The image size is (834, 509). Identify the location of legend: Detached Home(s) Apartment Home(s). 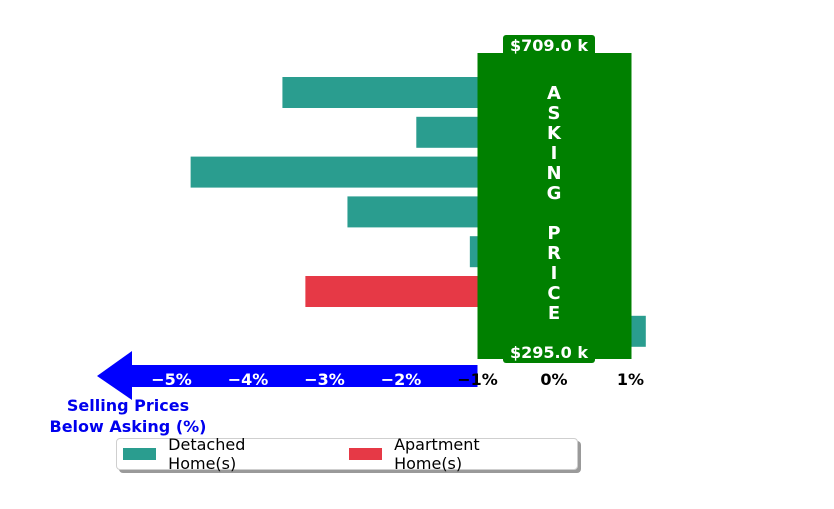
(347, 454).